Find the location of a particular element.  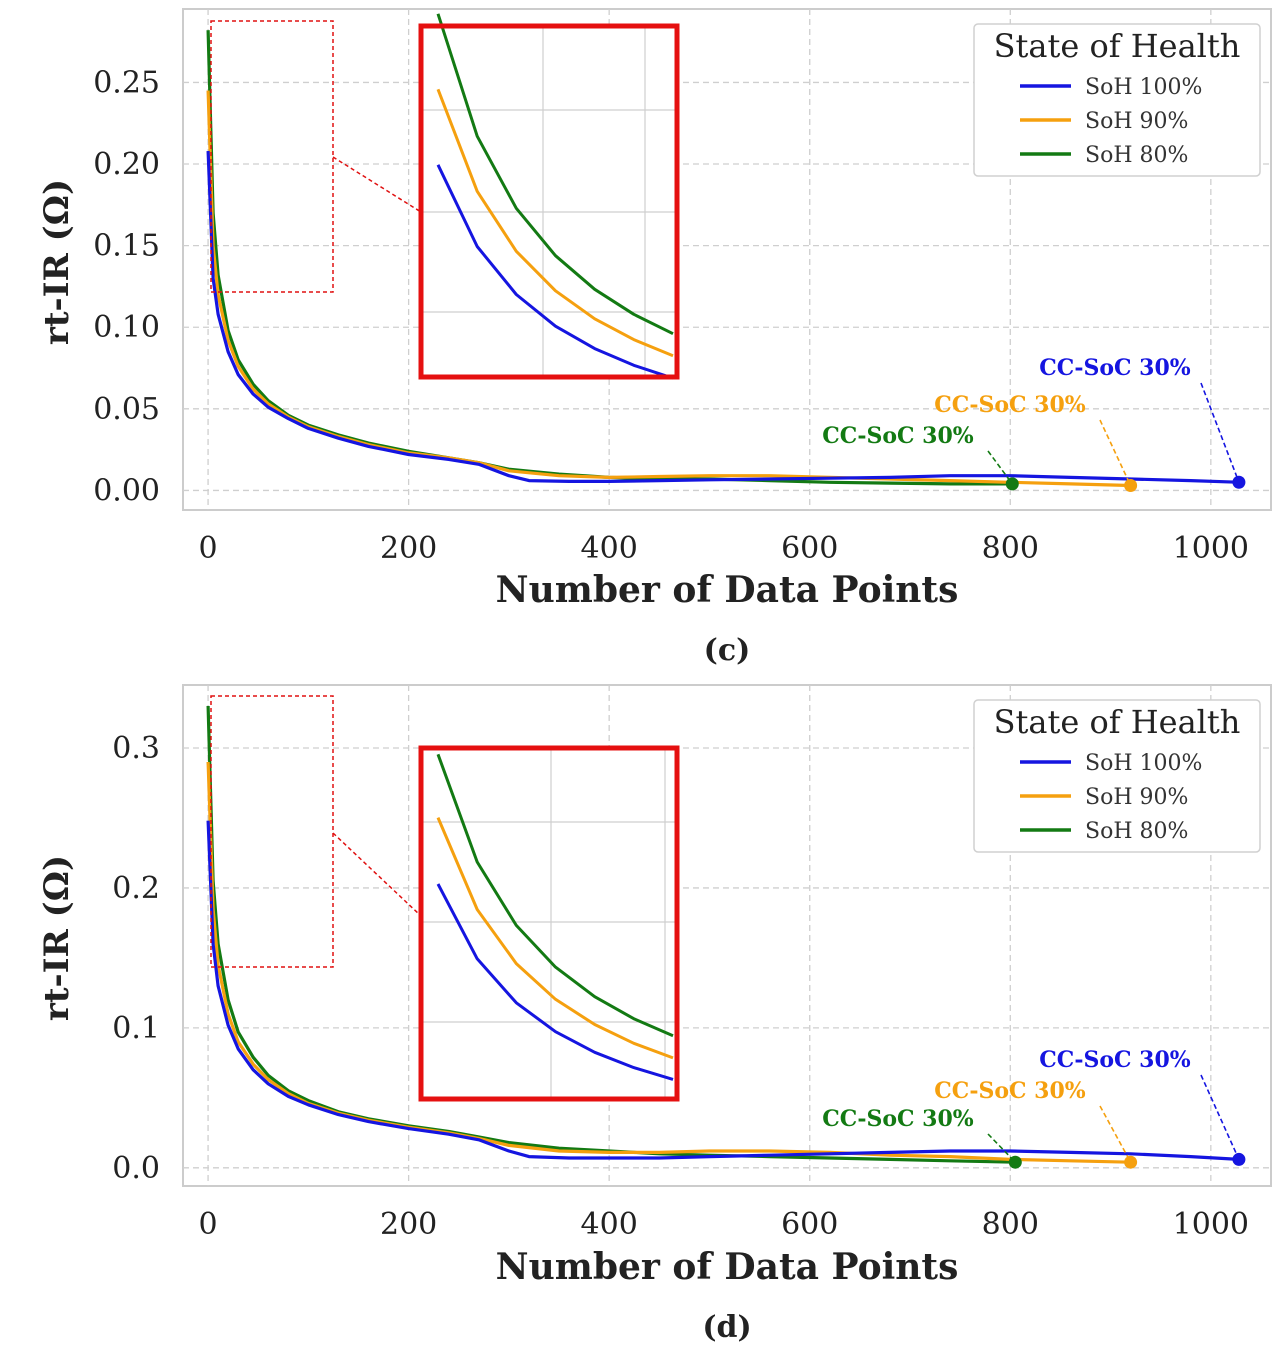

panel-caption: (c) is located at coordinates (727, 650).